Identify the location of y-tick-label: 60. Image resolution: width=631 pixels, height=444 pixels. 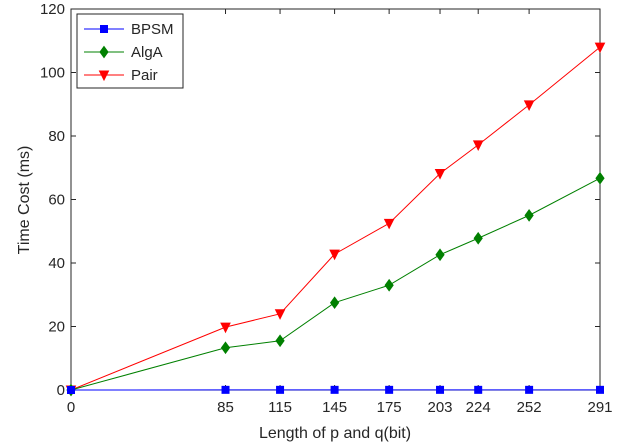
(56, 200).